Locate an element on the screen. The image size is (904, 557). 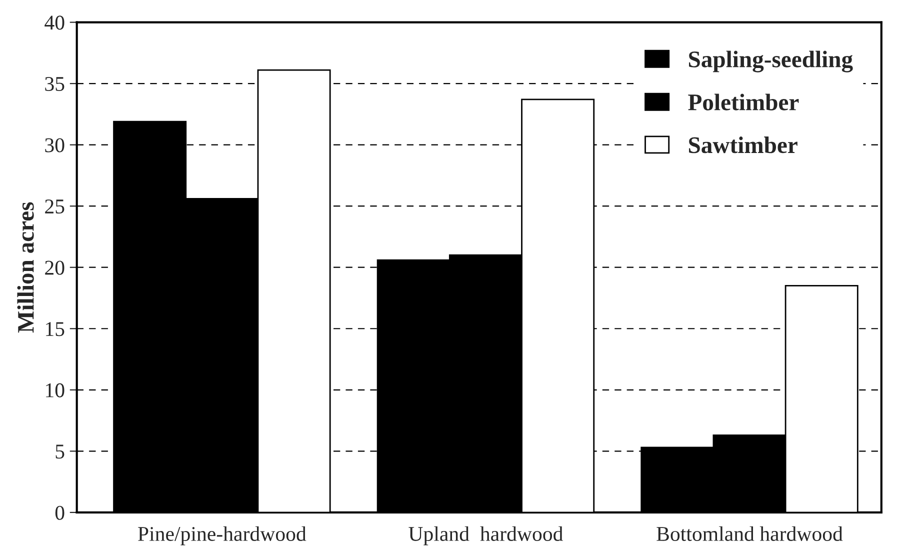
y-tick-label: 10 is located at coordinates (55, 390).